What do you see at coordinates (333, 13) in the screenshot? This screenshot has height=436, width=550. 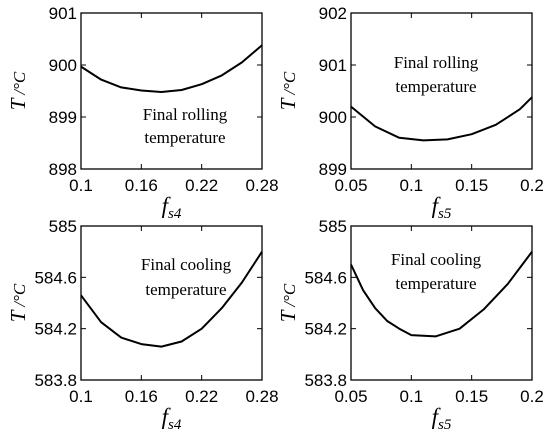 I see `y-tick-label: 902` at bounding box center [333, 13].